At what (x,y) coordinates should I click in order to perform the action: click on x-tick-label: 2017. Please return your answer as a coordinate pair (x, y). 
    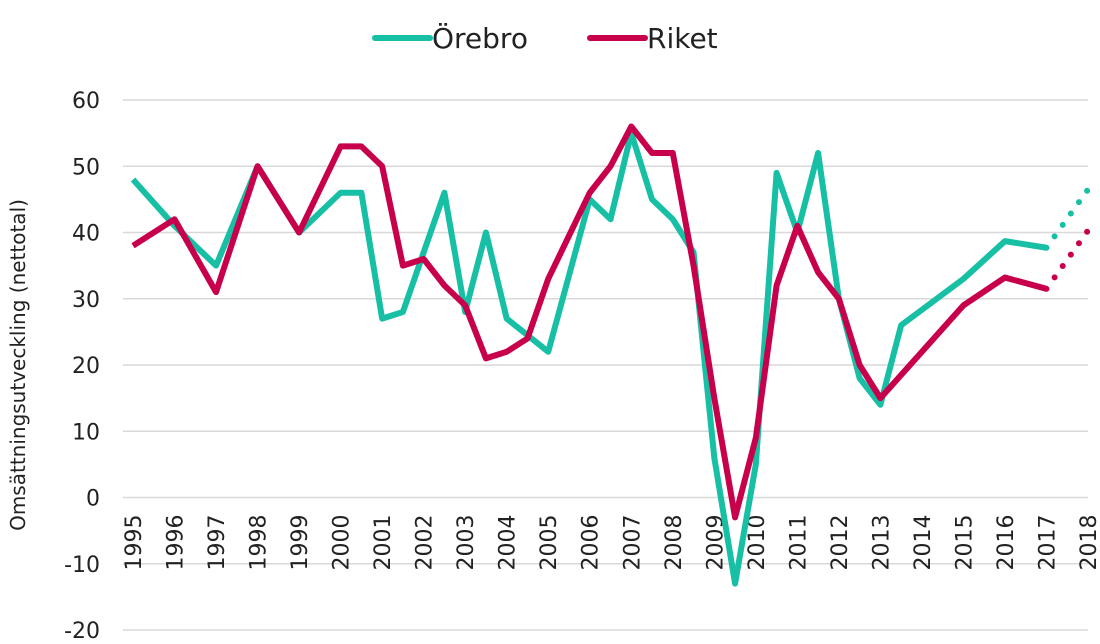
    Looking at the image, I should click on (1047, 543).